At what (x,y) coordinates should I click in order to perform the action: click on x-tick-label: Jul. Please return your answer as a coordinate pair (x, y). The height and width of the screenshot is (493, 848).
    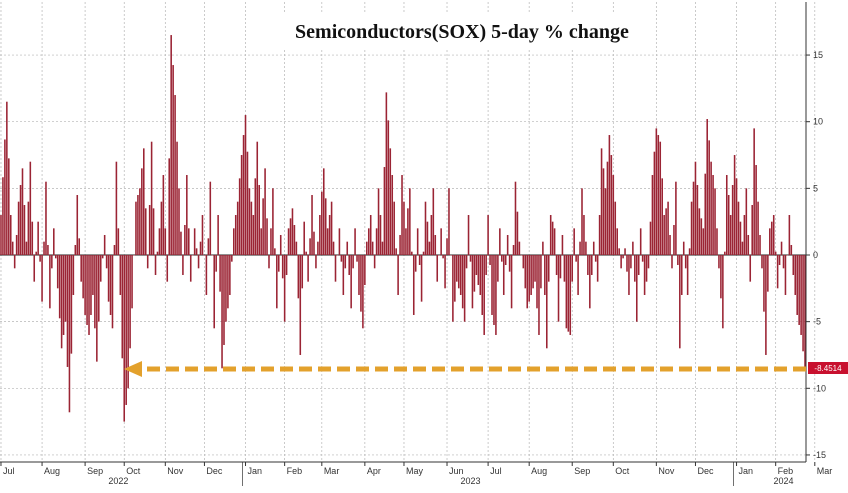
    Looking at the image, I should click on (9, 471).